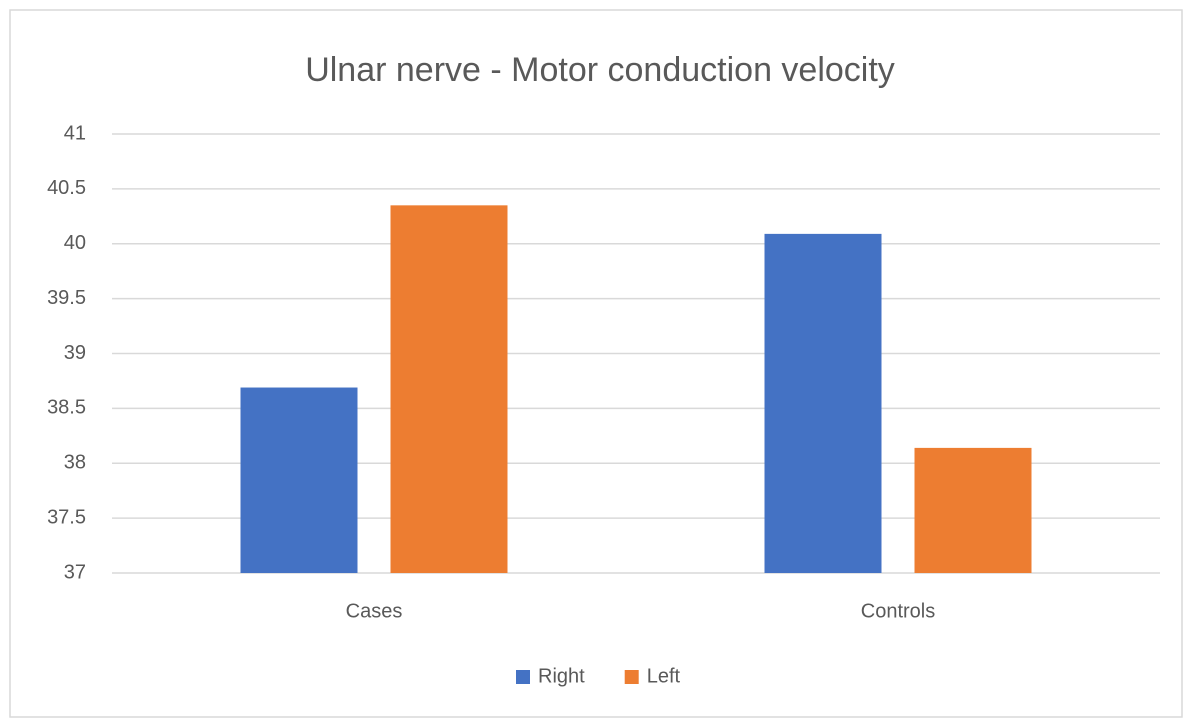  What do you see at coordinates (66, 298) in the screenshot?
I see `y-tick-label: 39.5` at bounding box center [66, 298].